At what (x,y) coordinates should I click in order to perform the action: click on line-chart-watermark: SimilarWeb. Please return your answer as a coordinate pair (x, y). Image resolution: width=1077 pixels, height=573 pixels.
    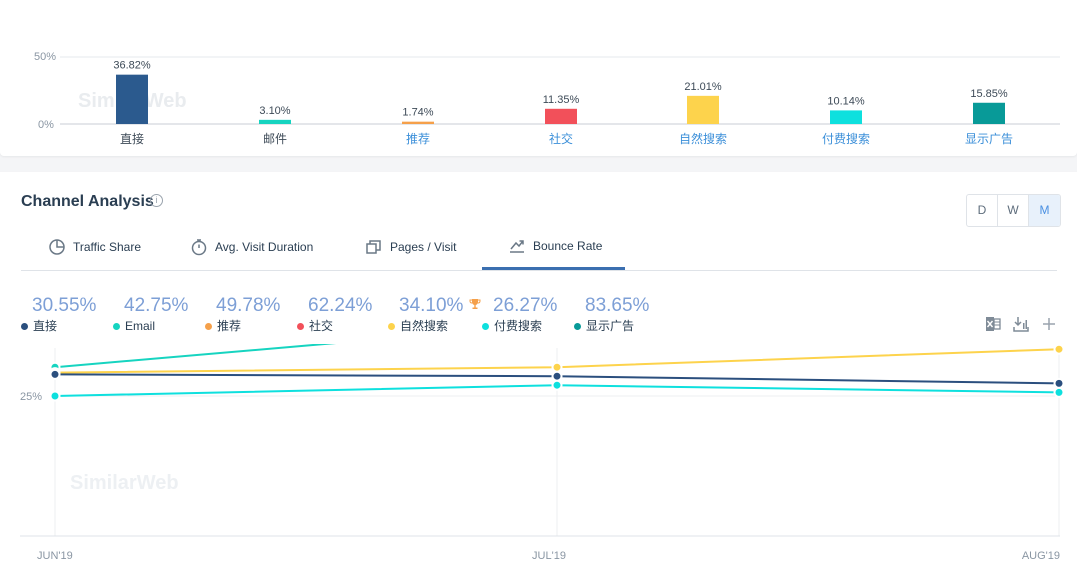
    Looking at the image, I should click on (124, 483).